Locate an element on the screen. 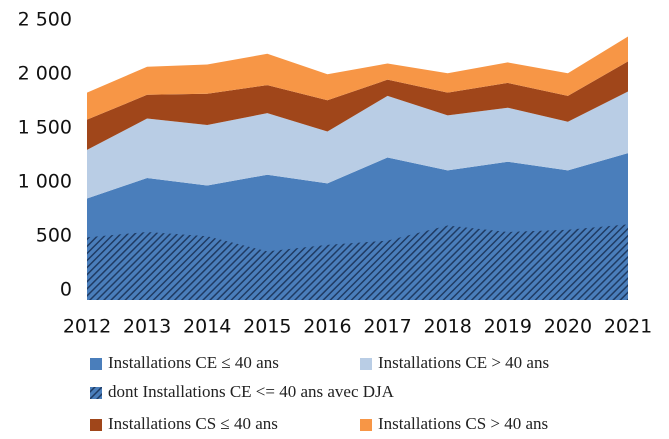  legend-label: dont Installations CE <= 40 ans avec DJA is located at coordinates (251, 391).